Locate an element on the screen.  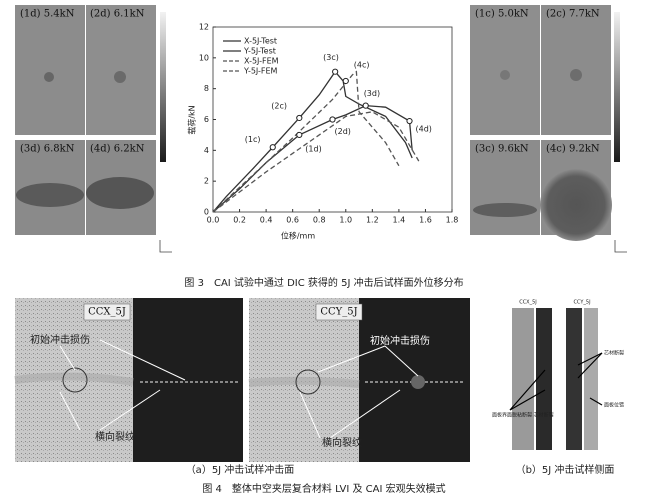
annotation-label: (3d) is located at coordinates (372, 93).